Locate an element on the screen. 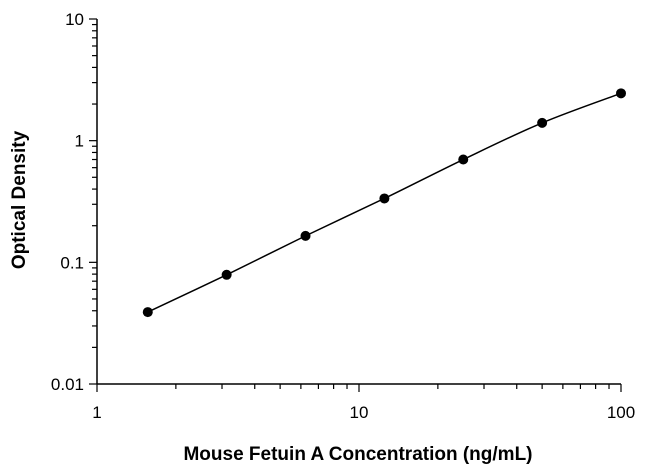 The height and width of the screenshot is (475, 650). y-axis-title: Optical Density is located at coordinates (19, 199).